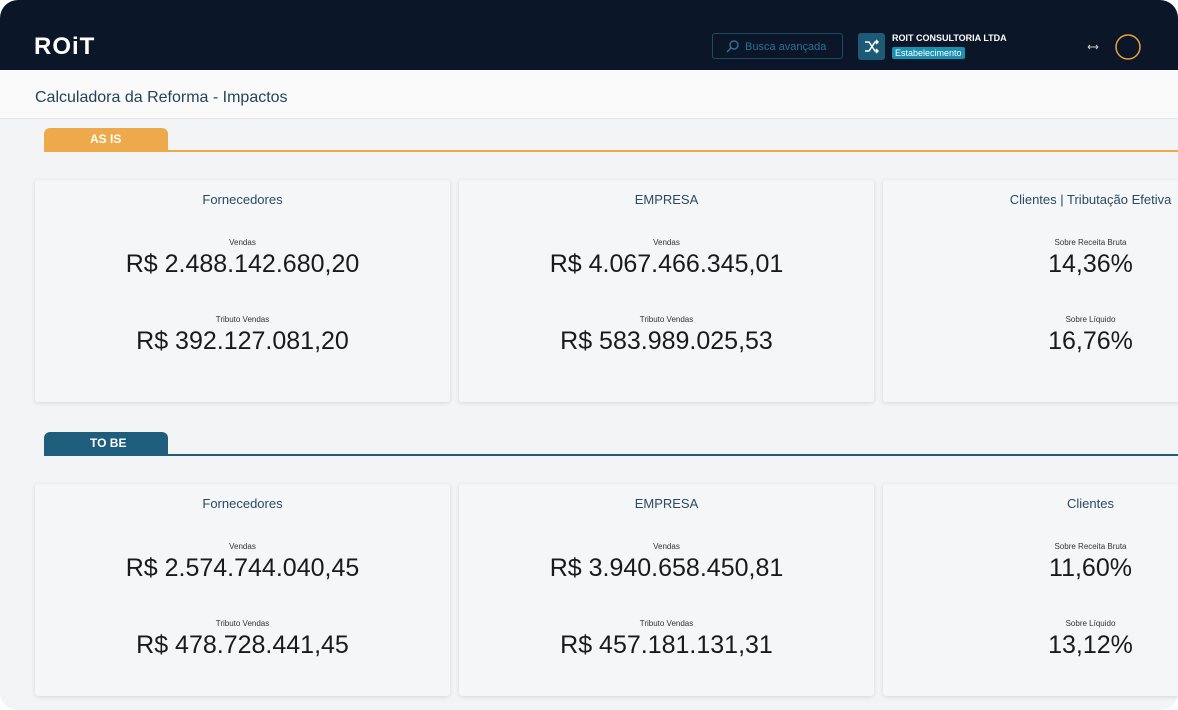 This screenshot has height=710, width=1178. What do you see at coordinates (666, 568) in the screenshot?
I see `metric-value: R$ 3.940.658.450,81` at bounding box center [666, 568].